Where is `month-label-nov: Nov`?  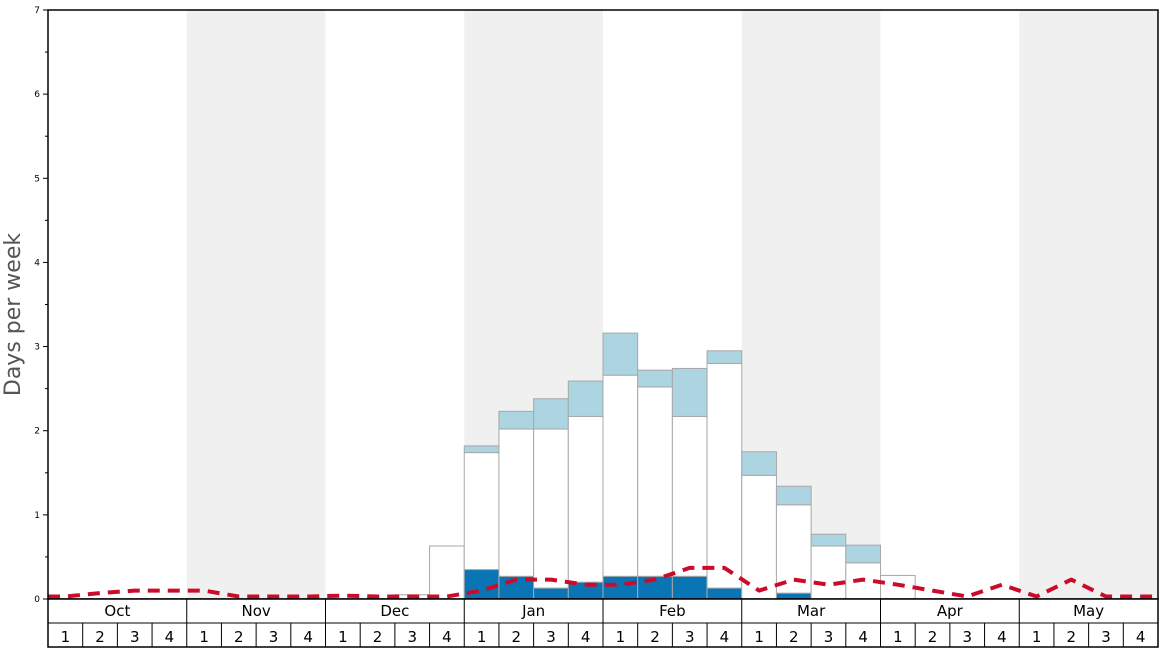 month-label-nov: Nov is located at coordinates (255, 611).